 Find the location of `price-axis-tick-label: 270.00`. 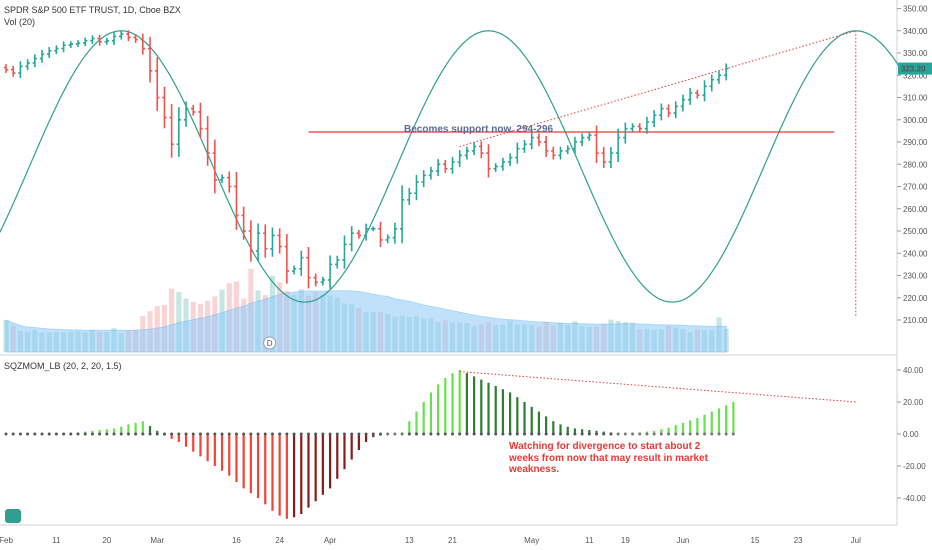

price-axis-tick-label: 270.00 is located at coordinates (915, 187).